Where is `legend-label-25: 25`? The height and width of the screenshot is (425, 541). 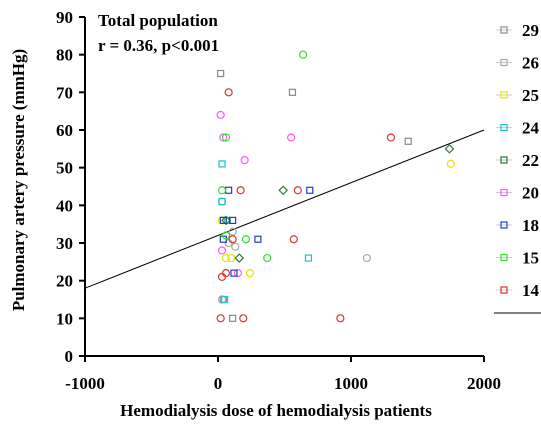 legend-label-25: 25 is located at coordinates (530, 95).